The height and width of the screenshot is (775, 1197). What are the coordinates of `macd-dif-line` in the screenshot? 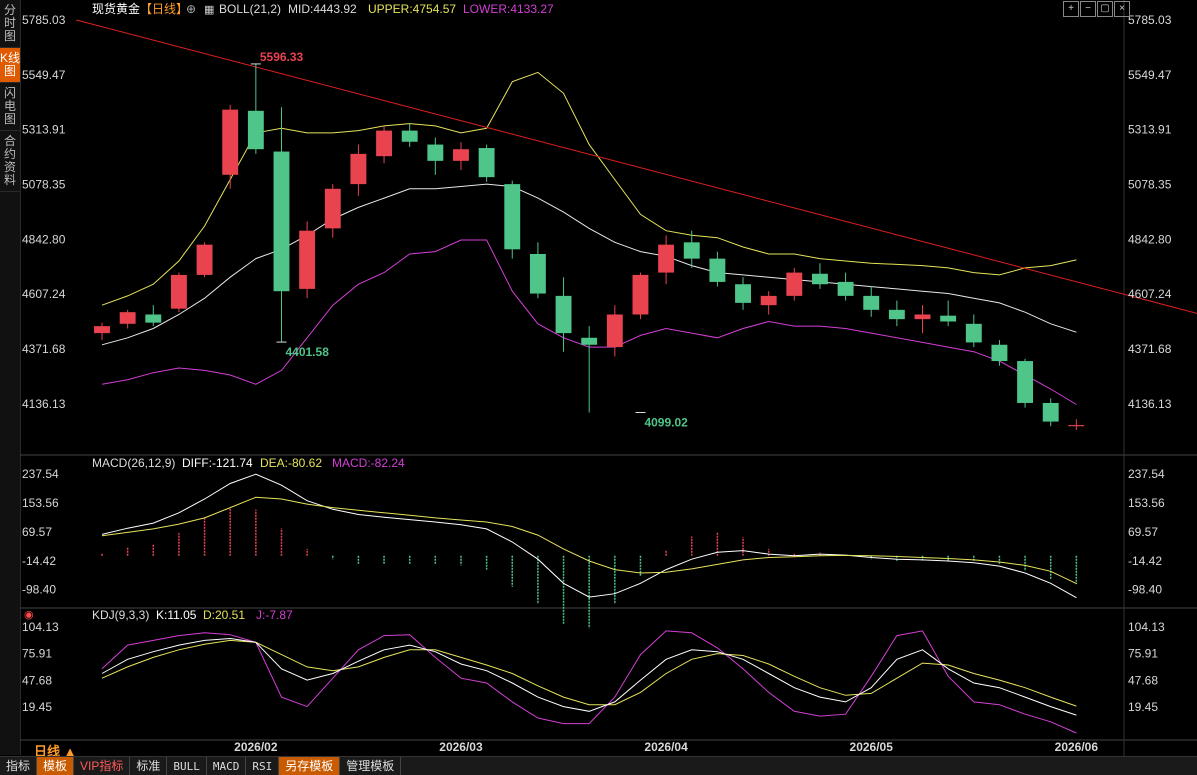 It's located at (589, 536).